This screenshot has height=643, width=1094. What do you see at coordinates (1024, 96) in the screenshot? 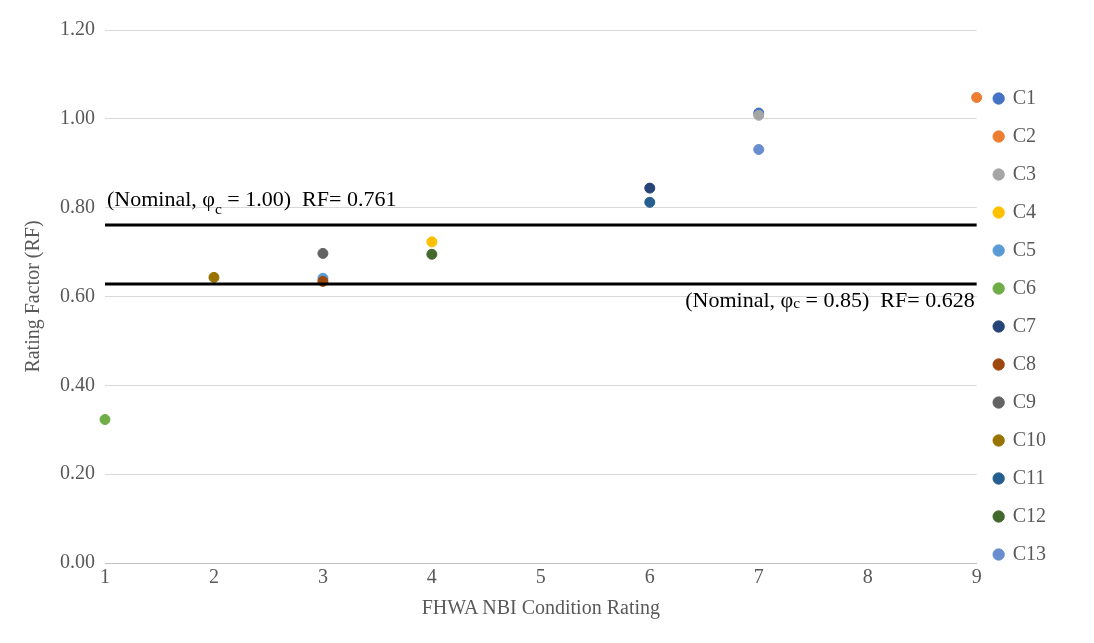
I see `legend-label: C1` at bounding box center [1024, 96].